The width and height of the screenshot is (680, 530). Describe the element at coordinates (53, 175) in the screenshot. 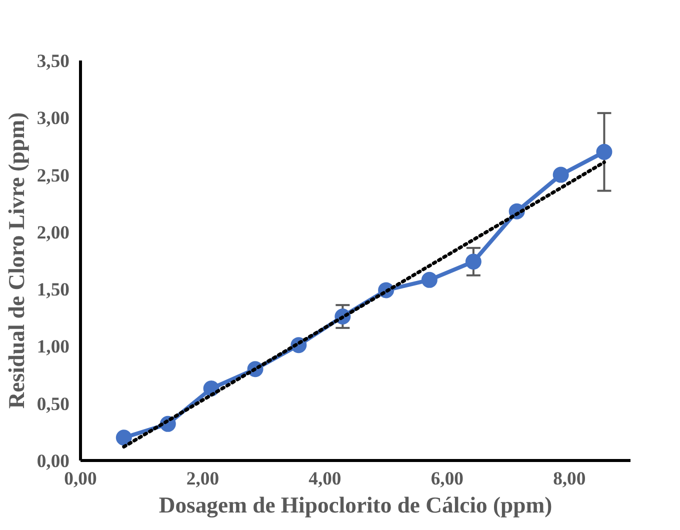

I see `y-tick-label: 2,50` at that location.